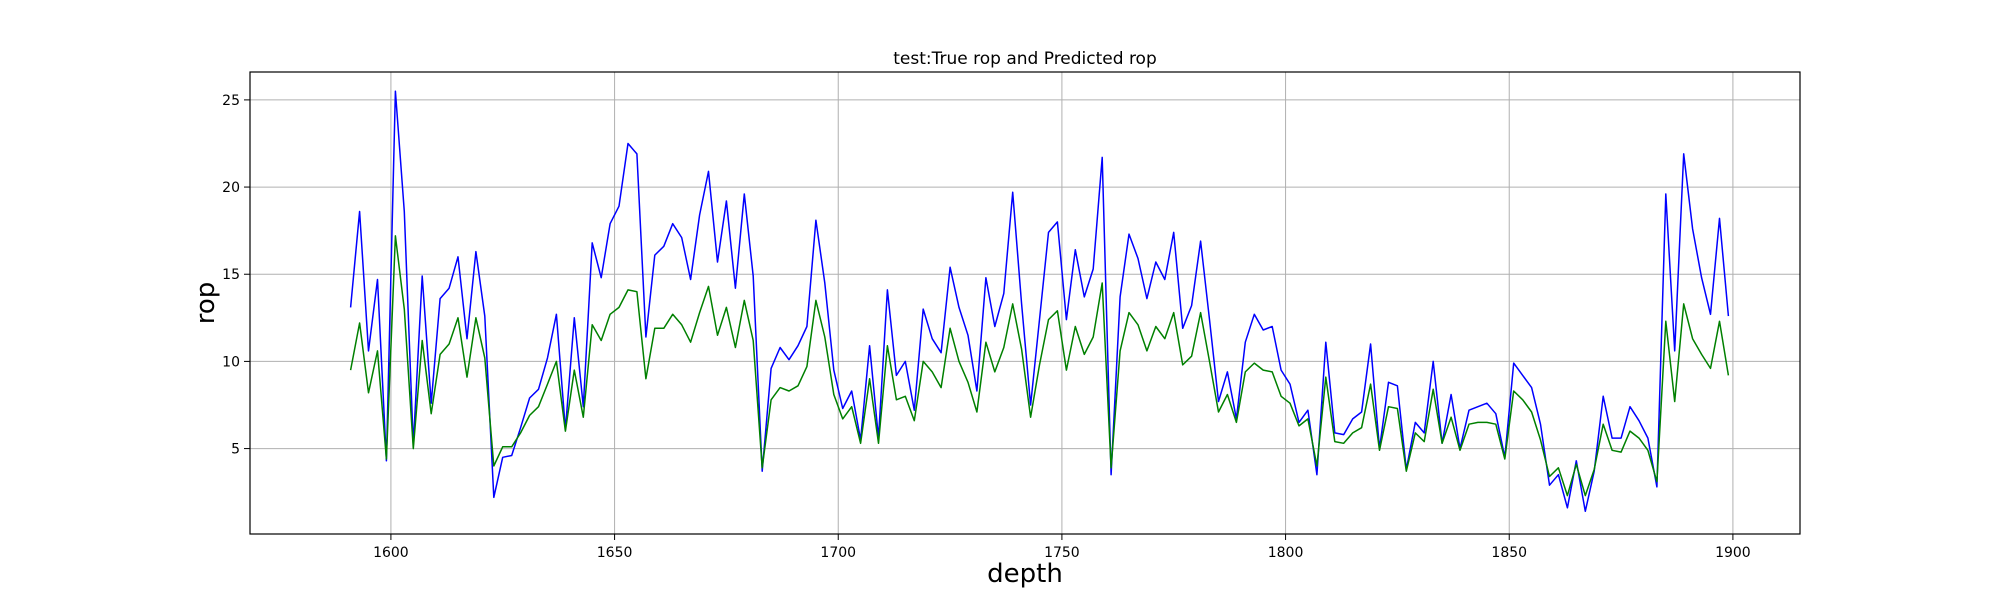  I want to click on x-tick-label: 1900, so click(1733, 553).